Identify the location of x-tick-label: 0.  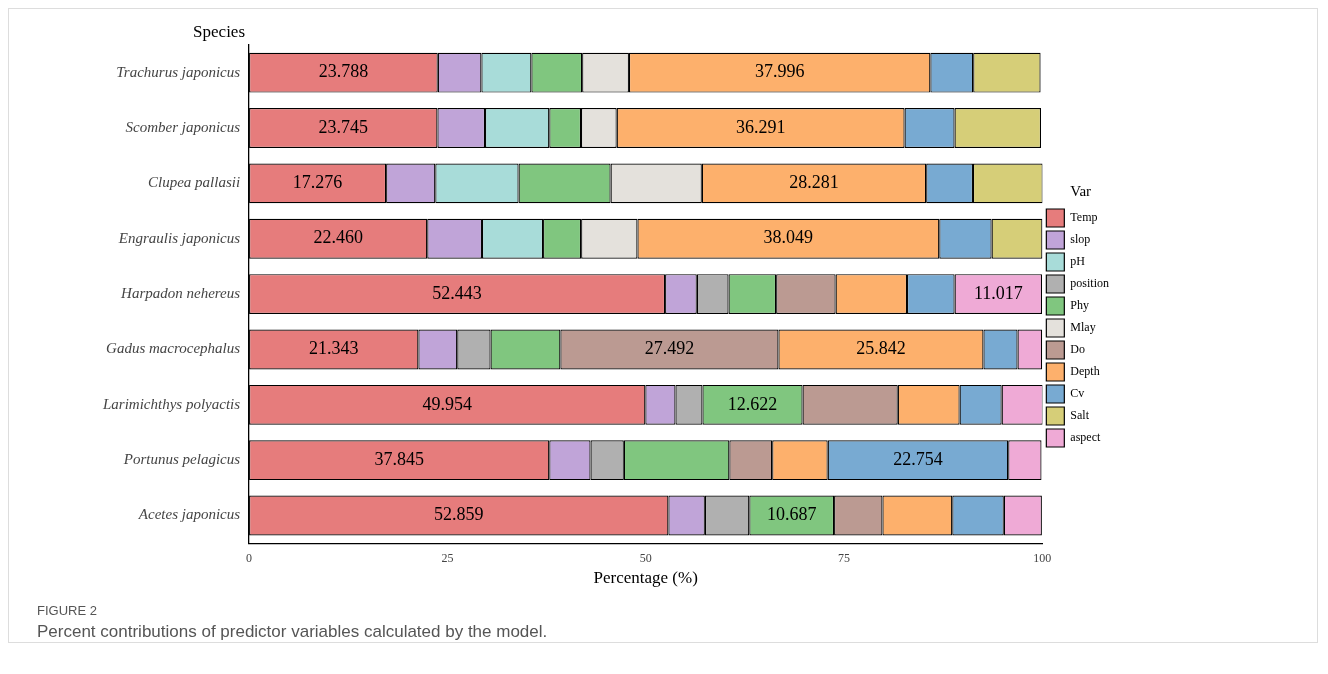
(249, 557).